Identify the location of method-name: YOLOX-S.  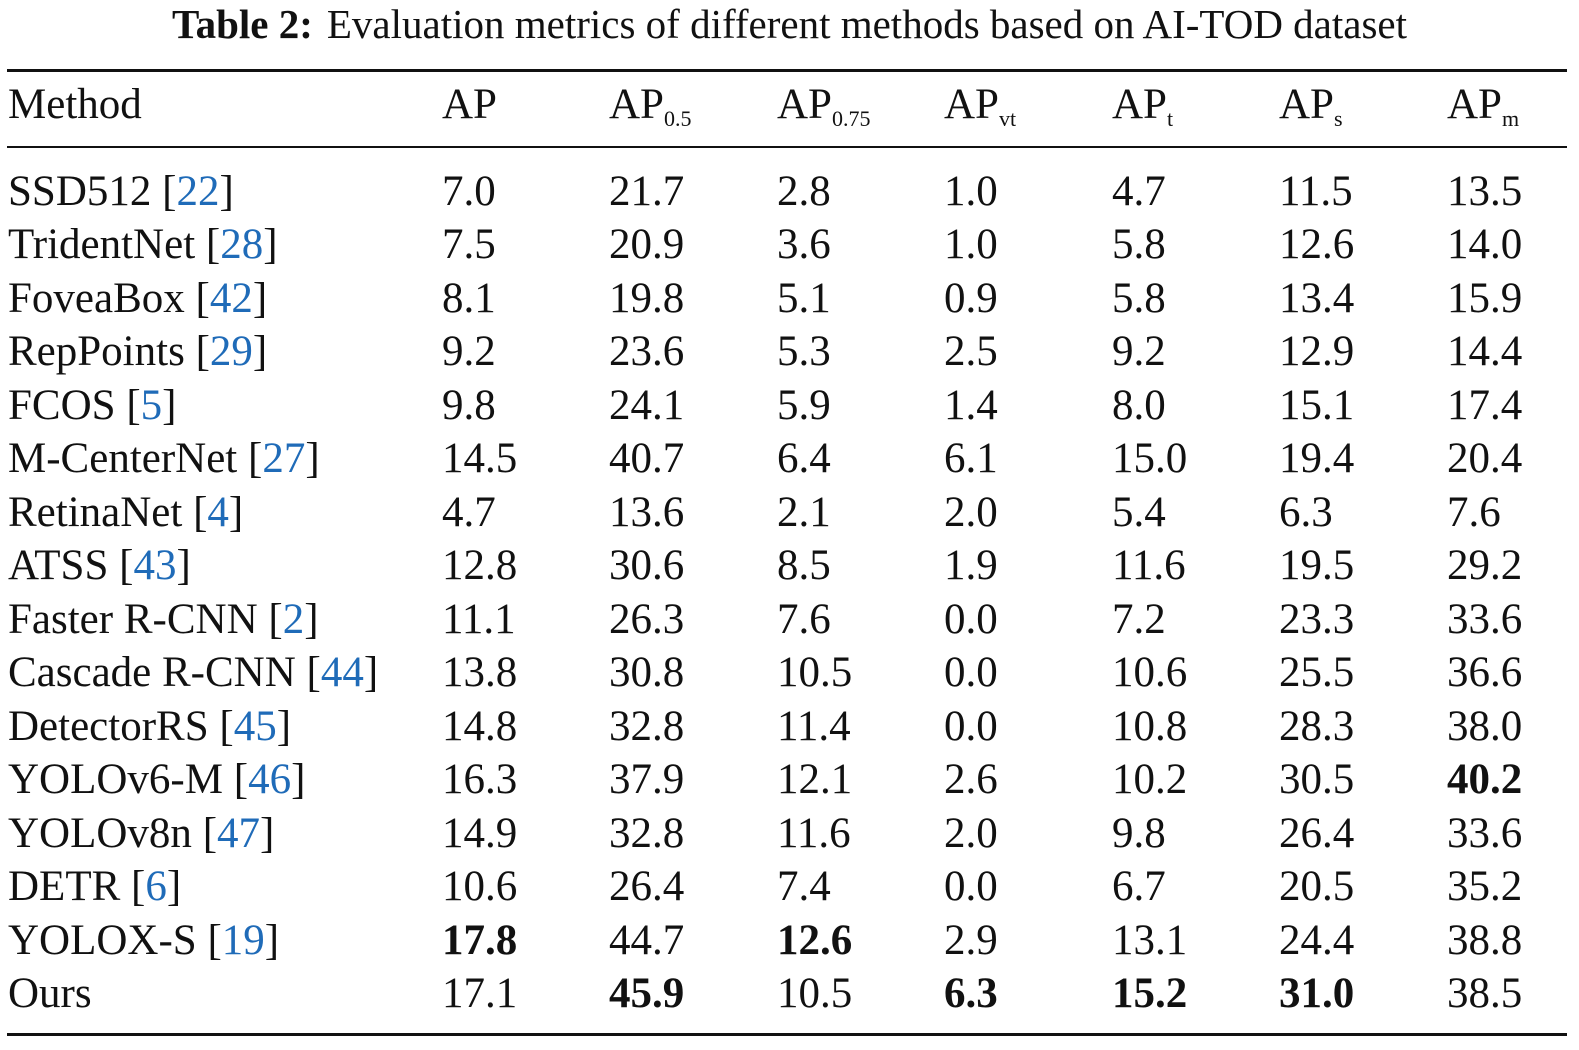
(108, 940).